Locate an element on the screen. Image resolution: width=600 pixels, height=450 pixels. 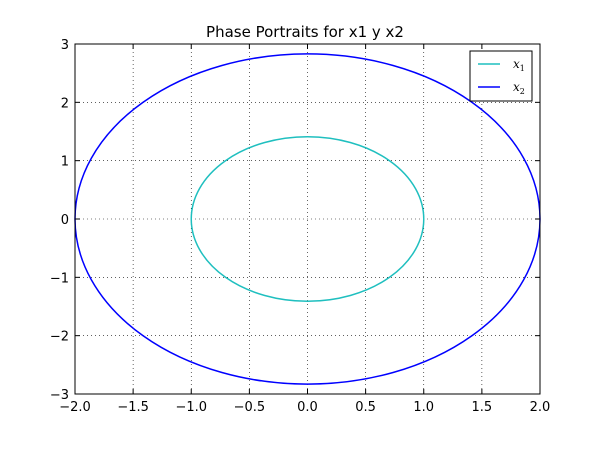
y-tick-label: 2 is located at coordinates (65, 103).